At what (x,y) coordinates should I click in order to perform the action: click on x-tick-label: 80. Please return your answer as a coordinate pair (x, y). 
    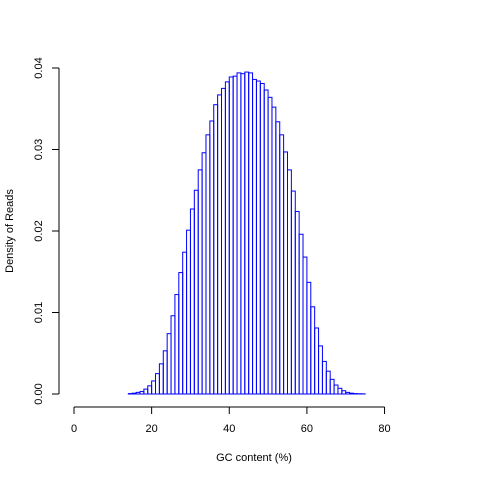
    Looking at the image, I should click on (384, 429).